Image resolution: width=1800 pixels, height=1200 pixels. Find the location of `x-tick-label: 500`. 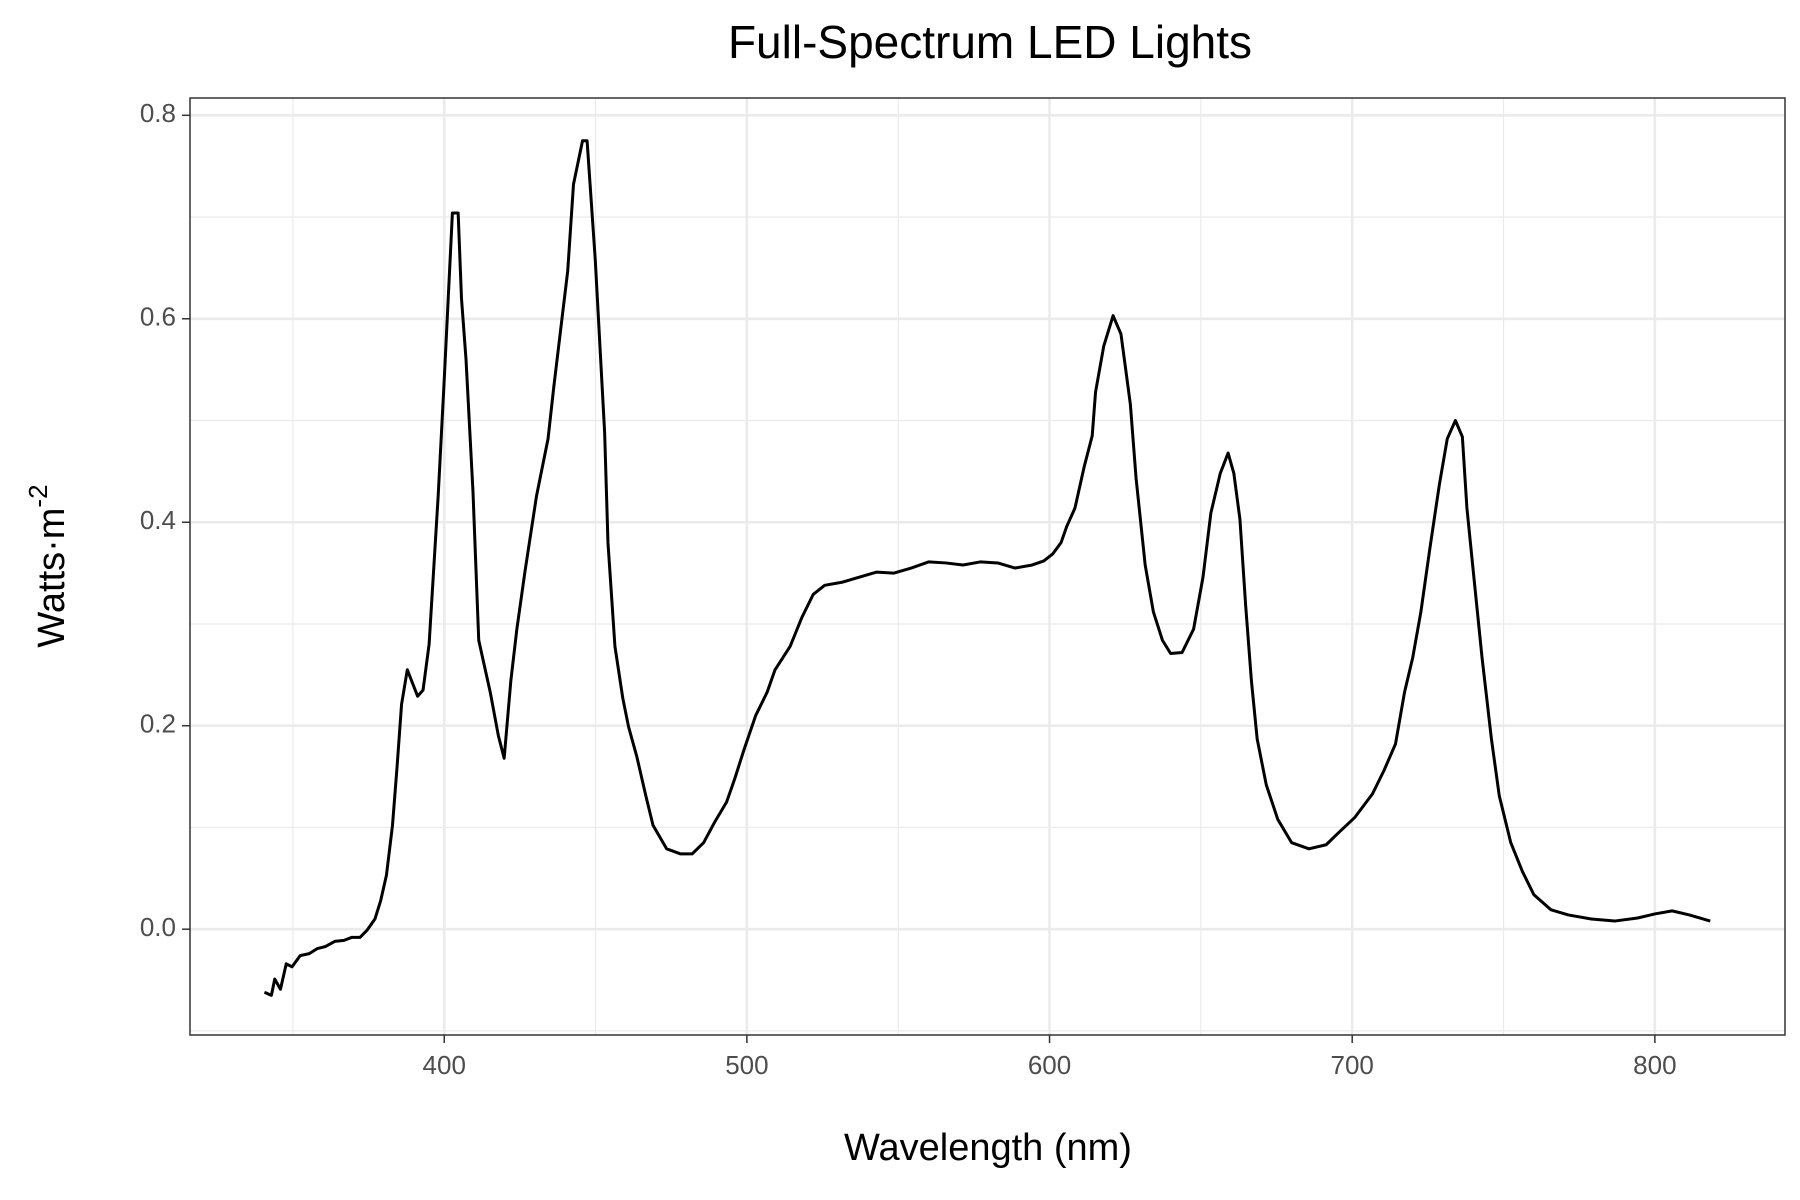

x-tick-label: 500 is located at coordinates (746, 1065).